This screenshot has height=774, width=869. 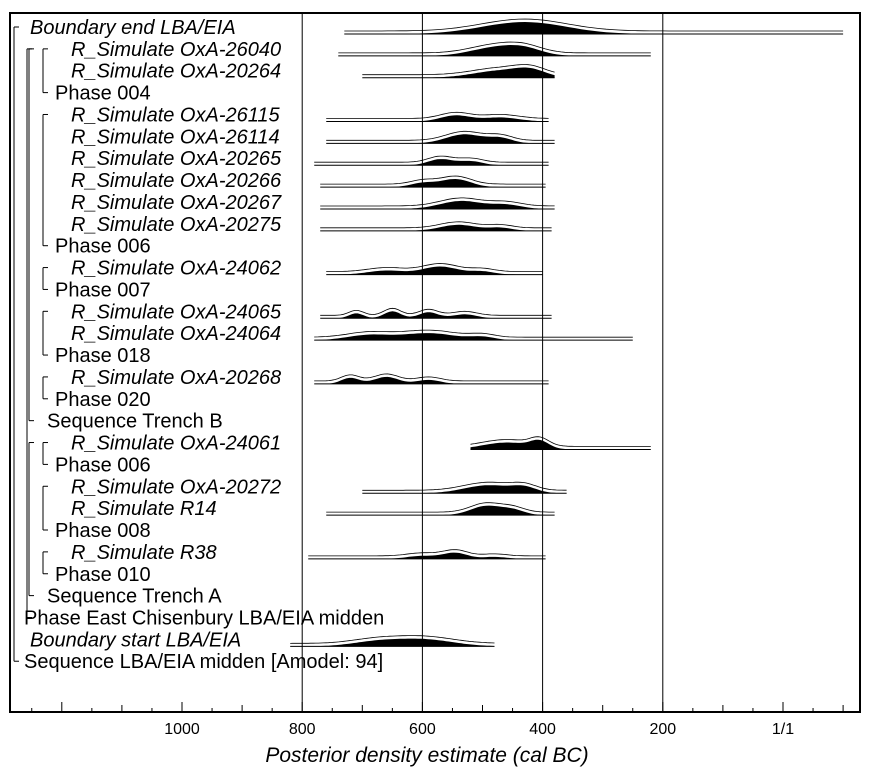 I want to click on group-label: Phase East Chisenbury LBA/EIA midden, so click(x=204, y=618).